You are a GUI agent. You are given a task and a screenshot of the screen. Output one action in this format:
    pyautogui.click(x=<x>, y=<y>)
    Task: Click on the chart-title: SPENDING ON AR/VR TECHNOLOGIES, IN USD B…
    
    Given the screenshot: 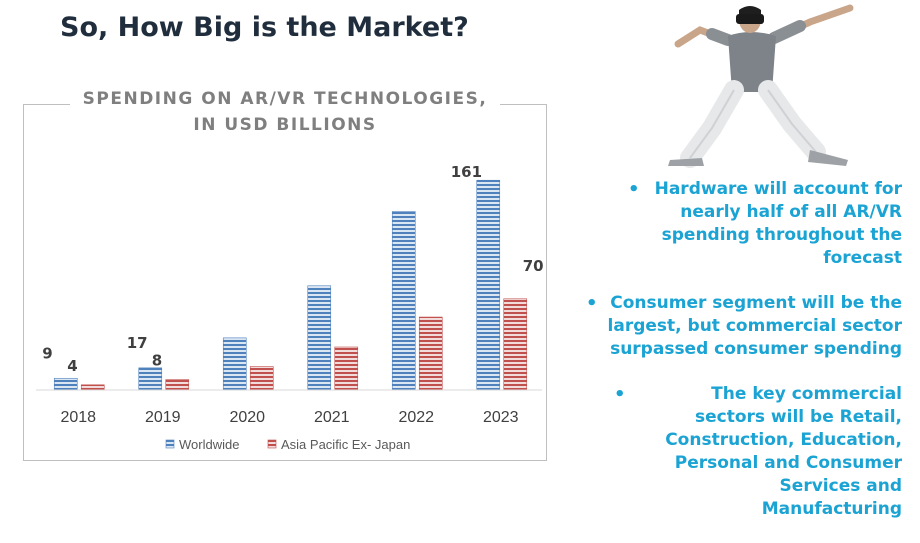 What is the action you would take?
    pyautogui.click(x=285, y=112)
    